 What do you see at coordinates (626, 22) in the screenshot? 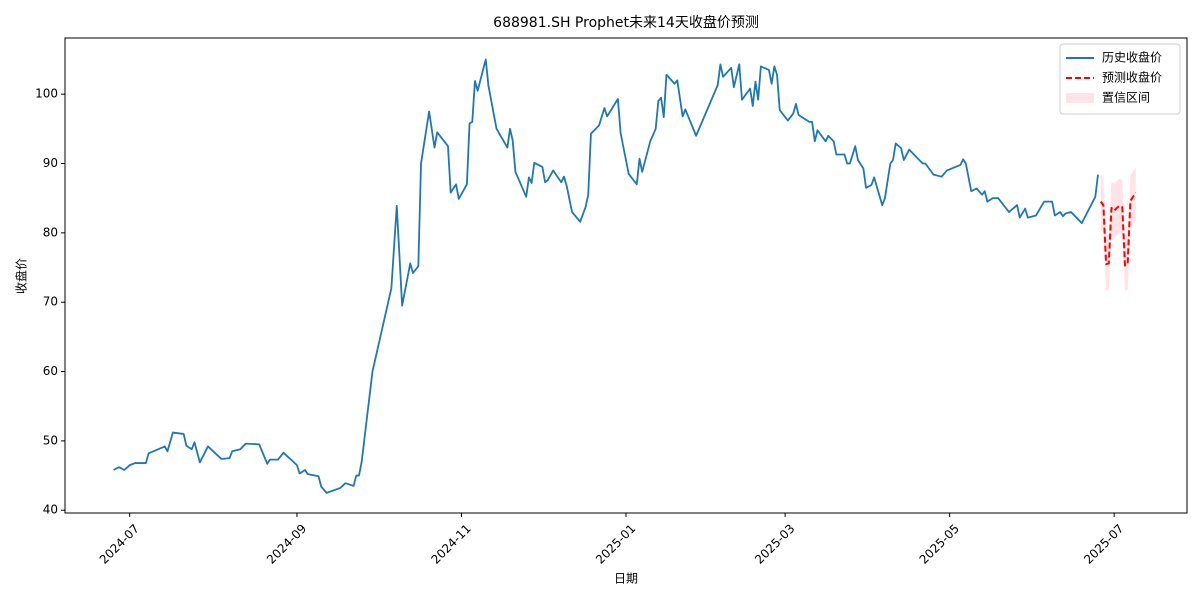
I see `chart-title: 688981.SH Prophet未来14天收盘价预测` at bounding box center [626, 22].